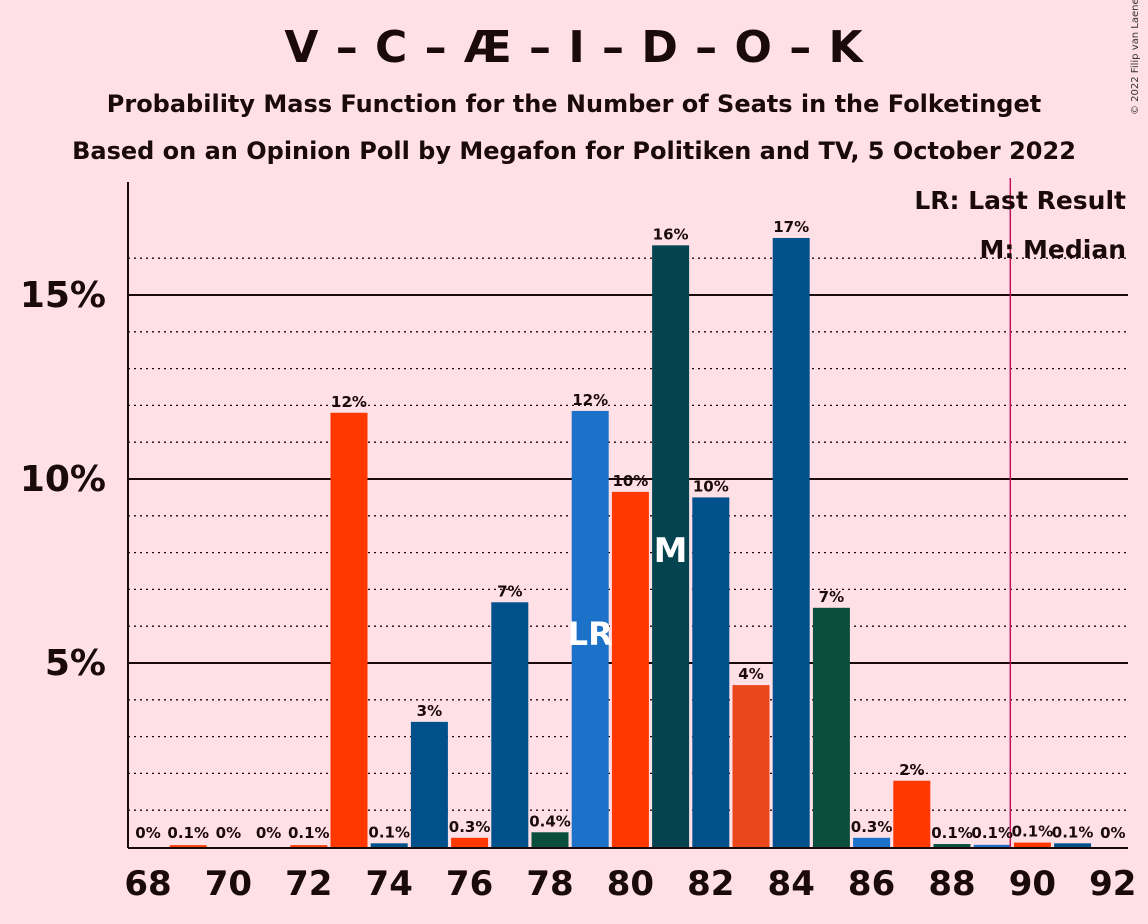 This screenshot has height=924, width=1148. What do you see at coordinates (389, 884) in the screenshot?
I see `x-tick-label: 74` at bounding box center [389, 884].